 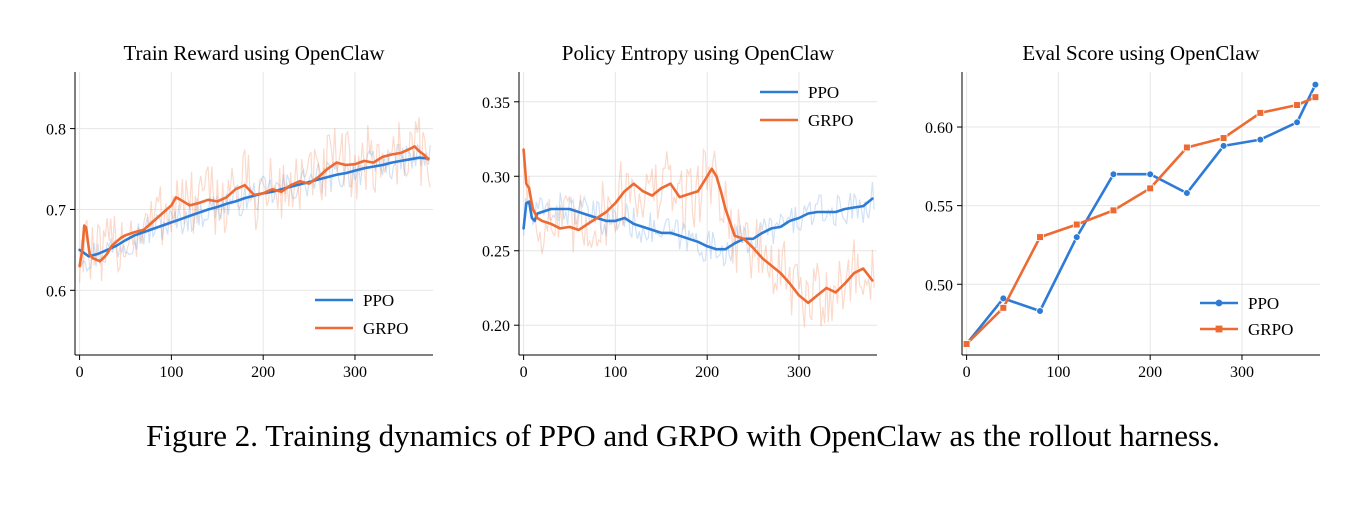 What do you see at coordinates (56, 130) in the screenshot?
I see `y-tick-label: 0.8` at bounding box center [56, 130].